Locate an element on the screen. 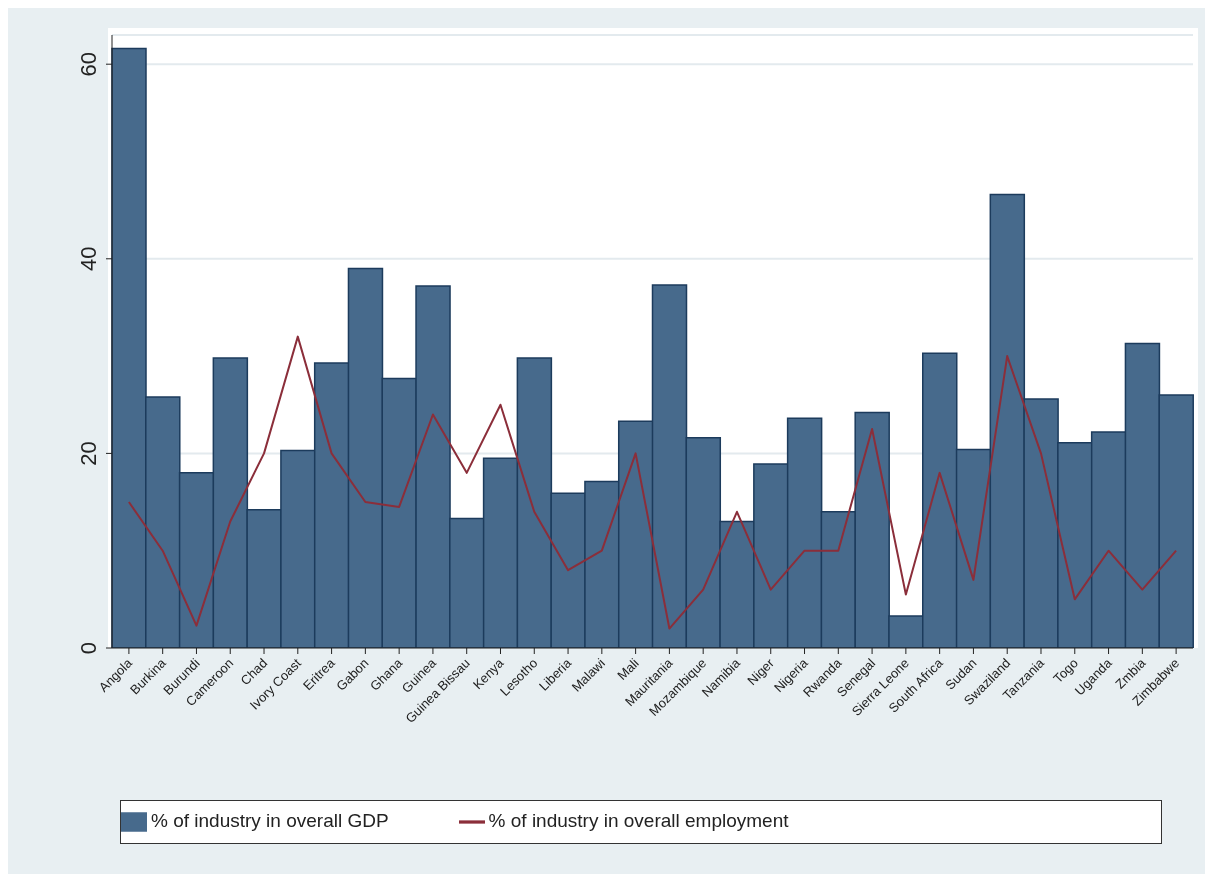 The width and height of the screenshot is (1213, 882). y-tick-label: 60 is located at coordinates (88, 64).